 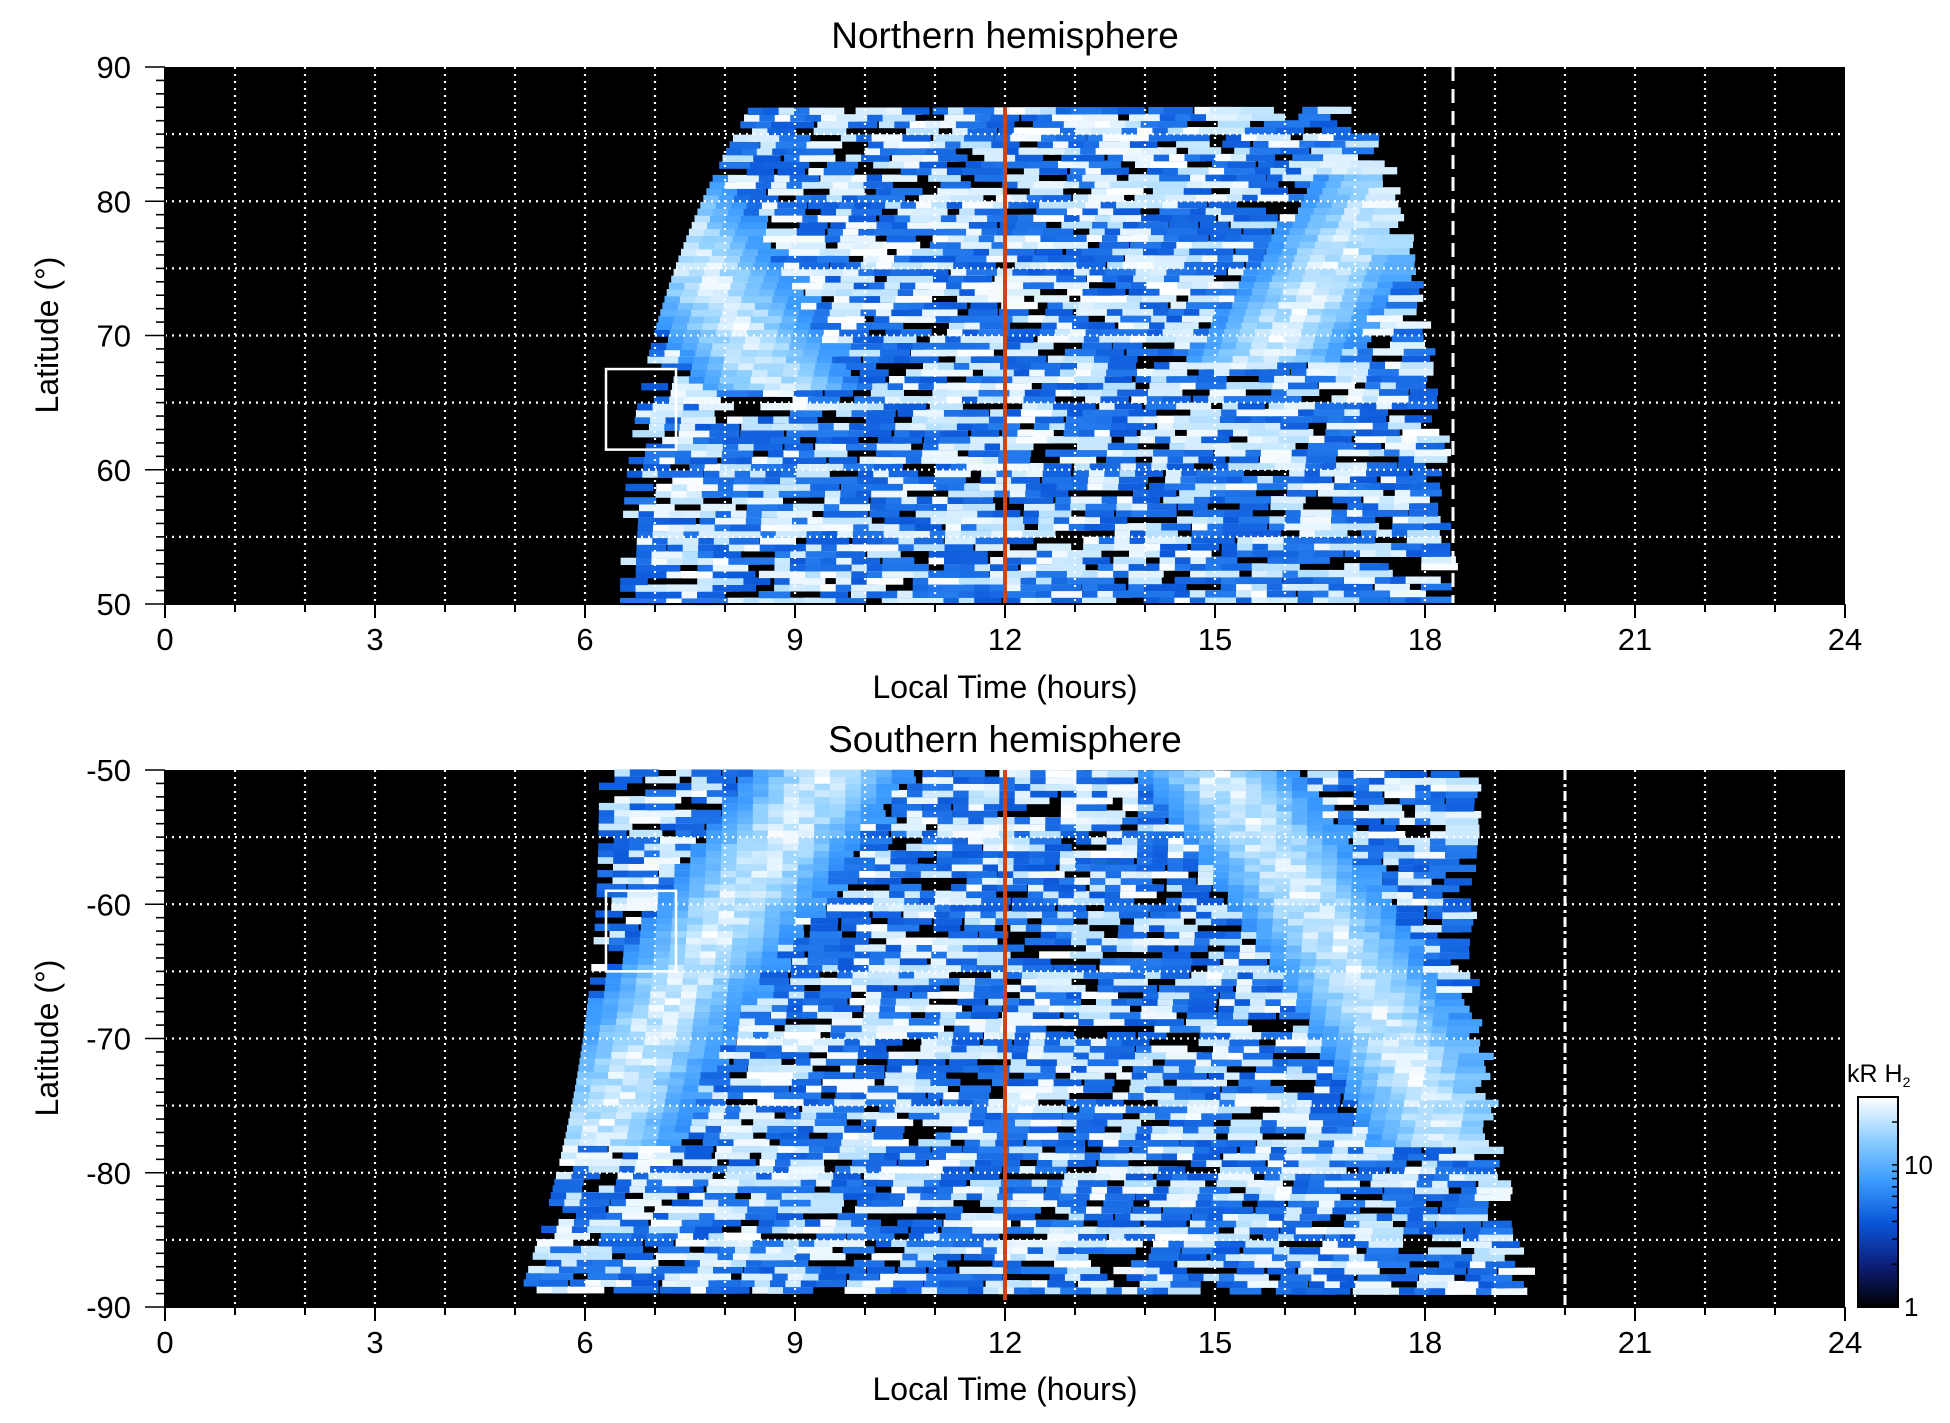 I want to click on x-tick-label: 24, so click(x=1845, y=639).